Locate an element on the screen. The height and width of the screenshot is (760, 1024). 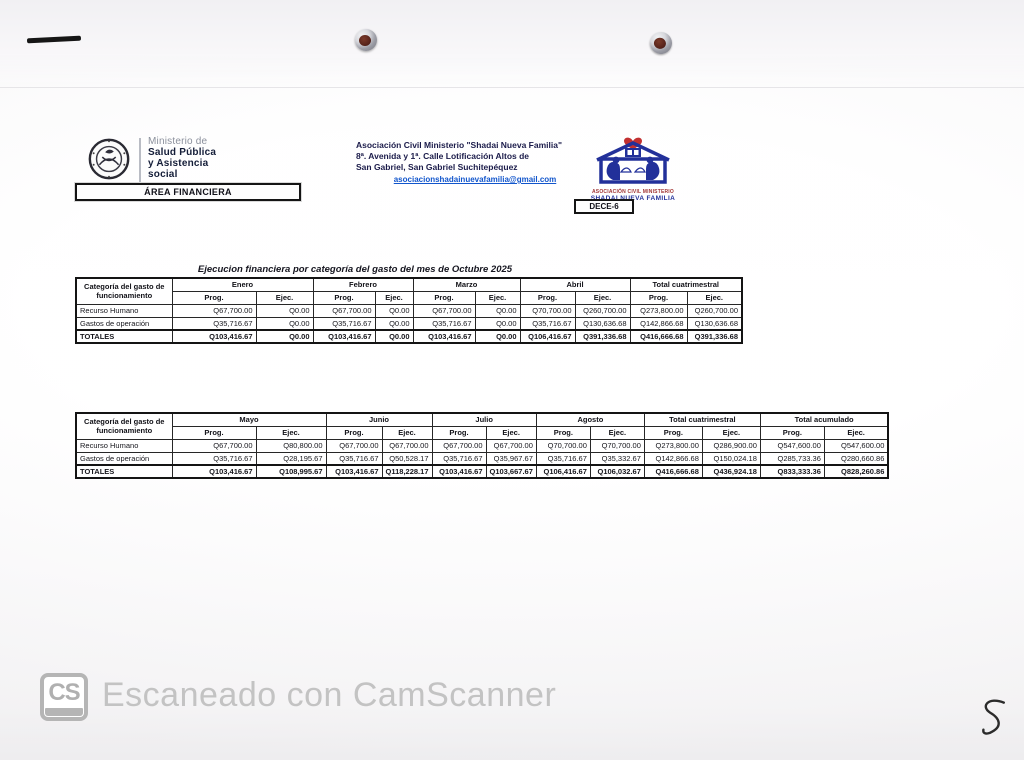
table-cell: Q106,416.67 is located at coordinates (547, 336).